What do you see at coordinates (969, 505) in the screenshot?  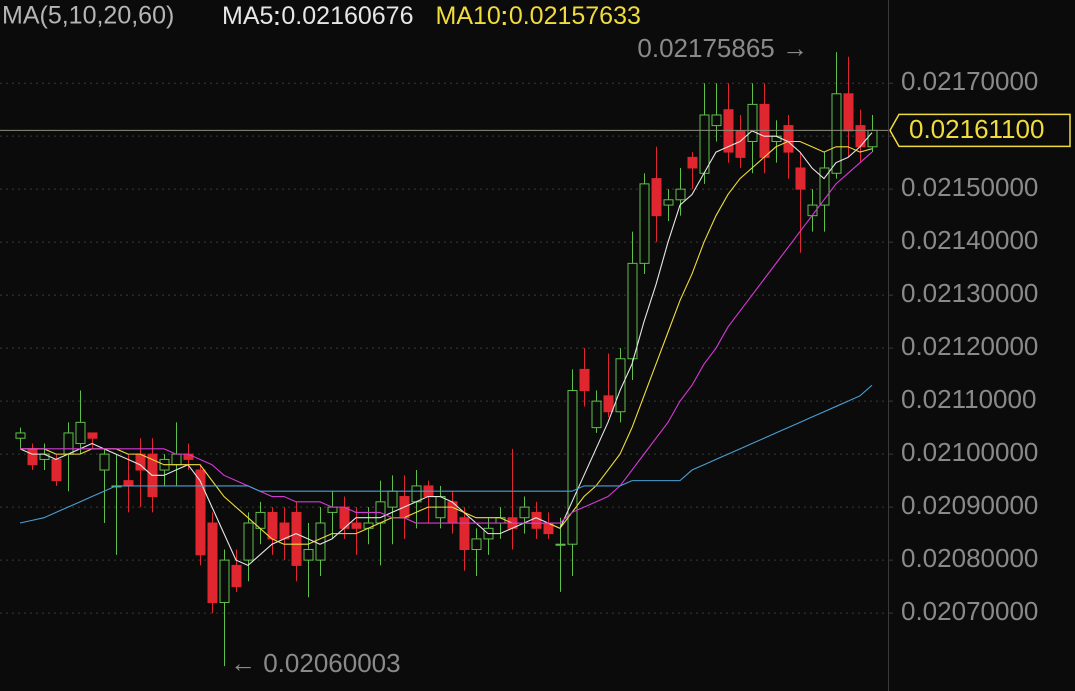 I see `y-tick-label: 0.02090000` at bounding box center [969, 505].